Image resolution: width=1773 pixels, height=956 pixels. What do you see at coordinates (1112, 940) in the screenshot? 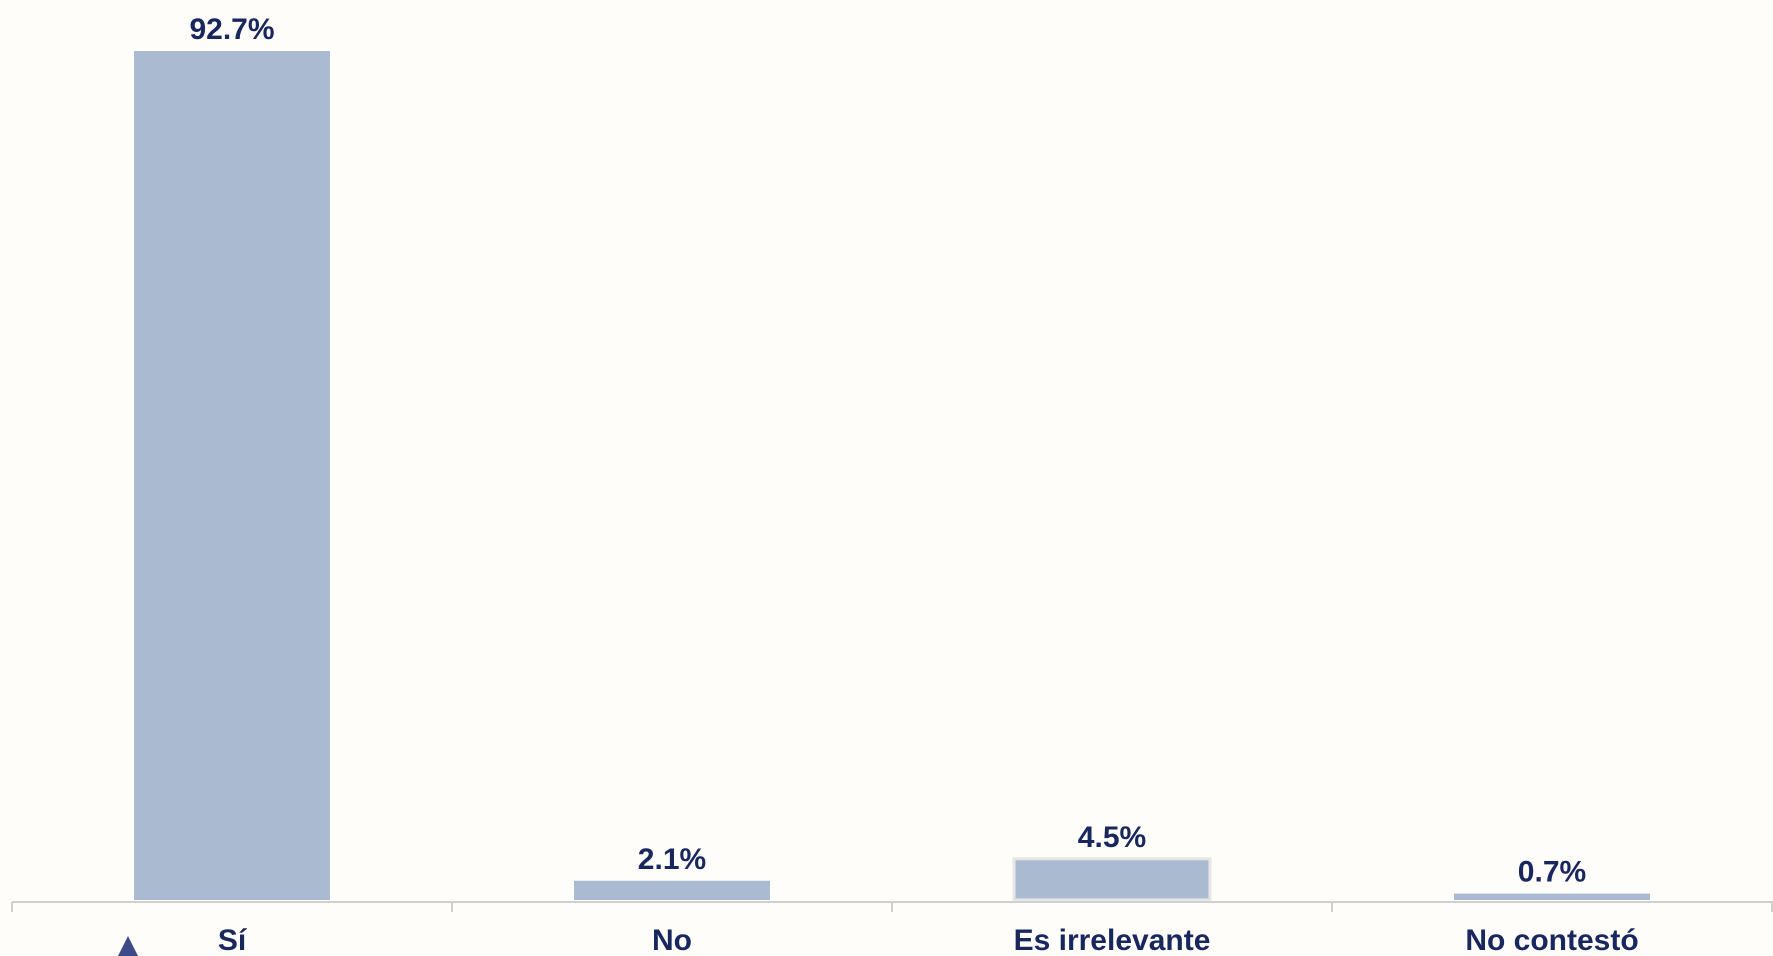
I see `x-tick-label-2: Es irrelevante` at bounding box center [1112, 940].